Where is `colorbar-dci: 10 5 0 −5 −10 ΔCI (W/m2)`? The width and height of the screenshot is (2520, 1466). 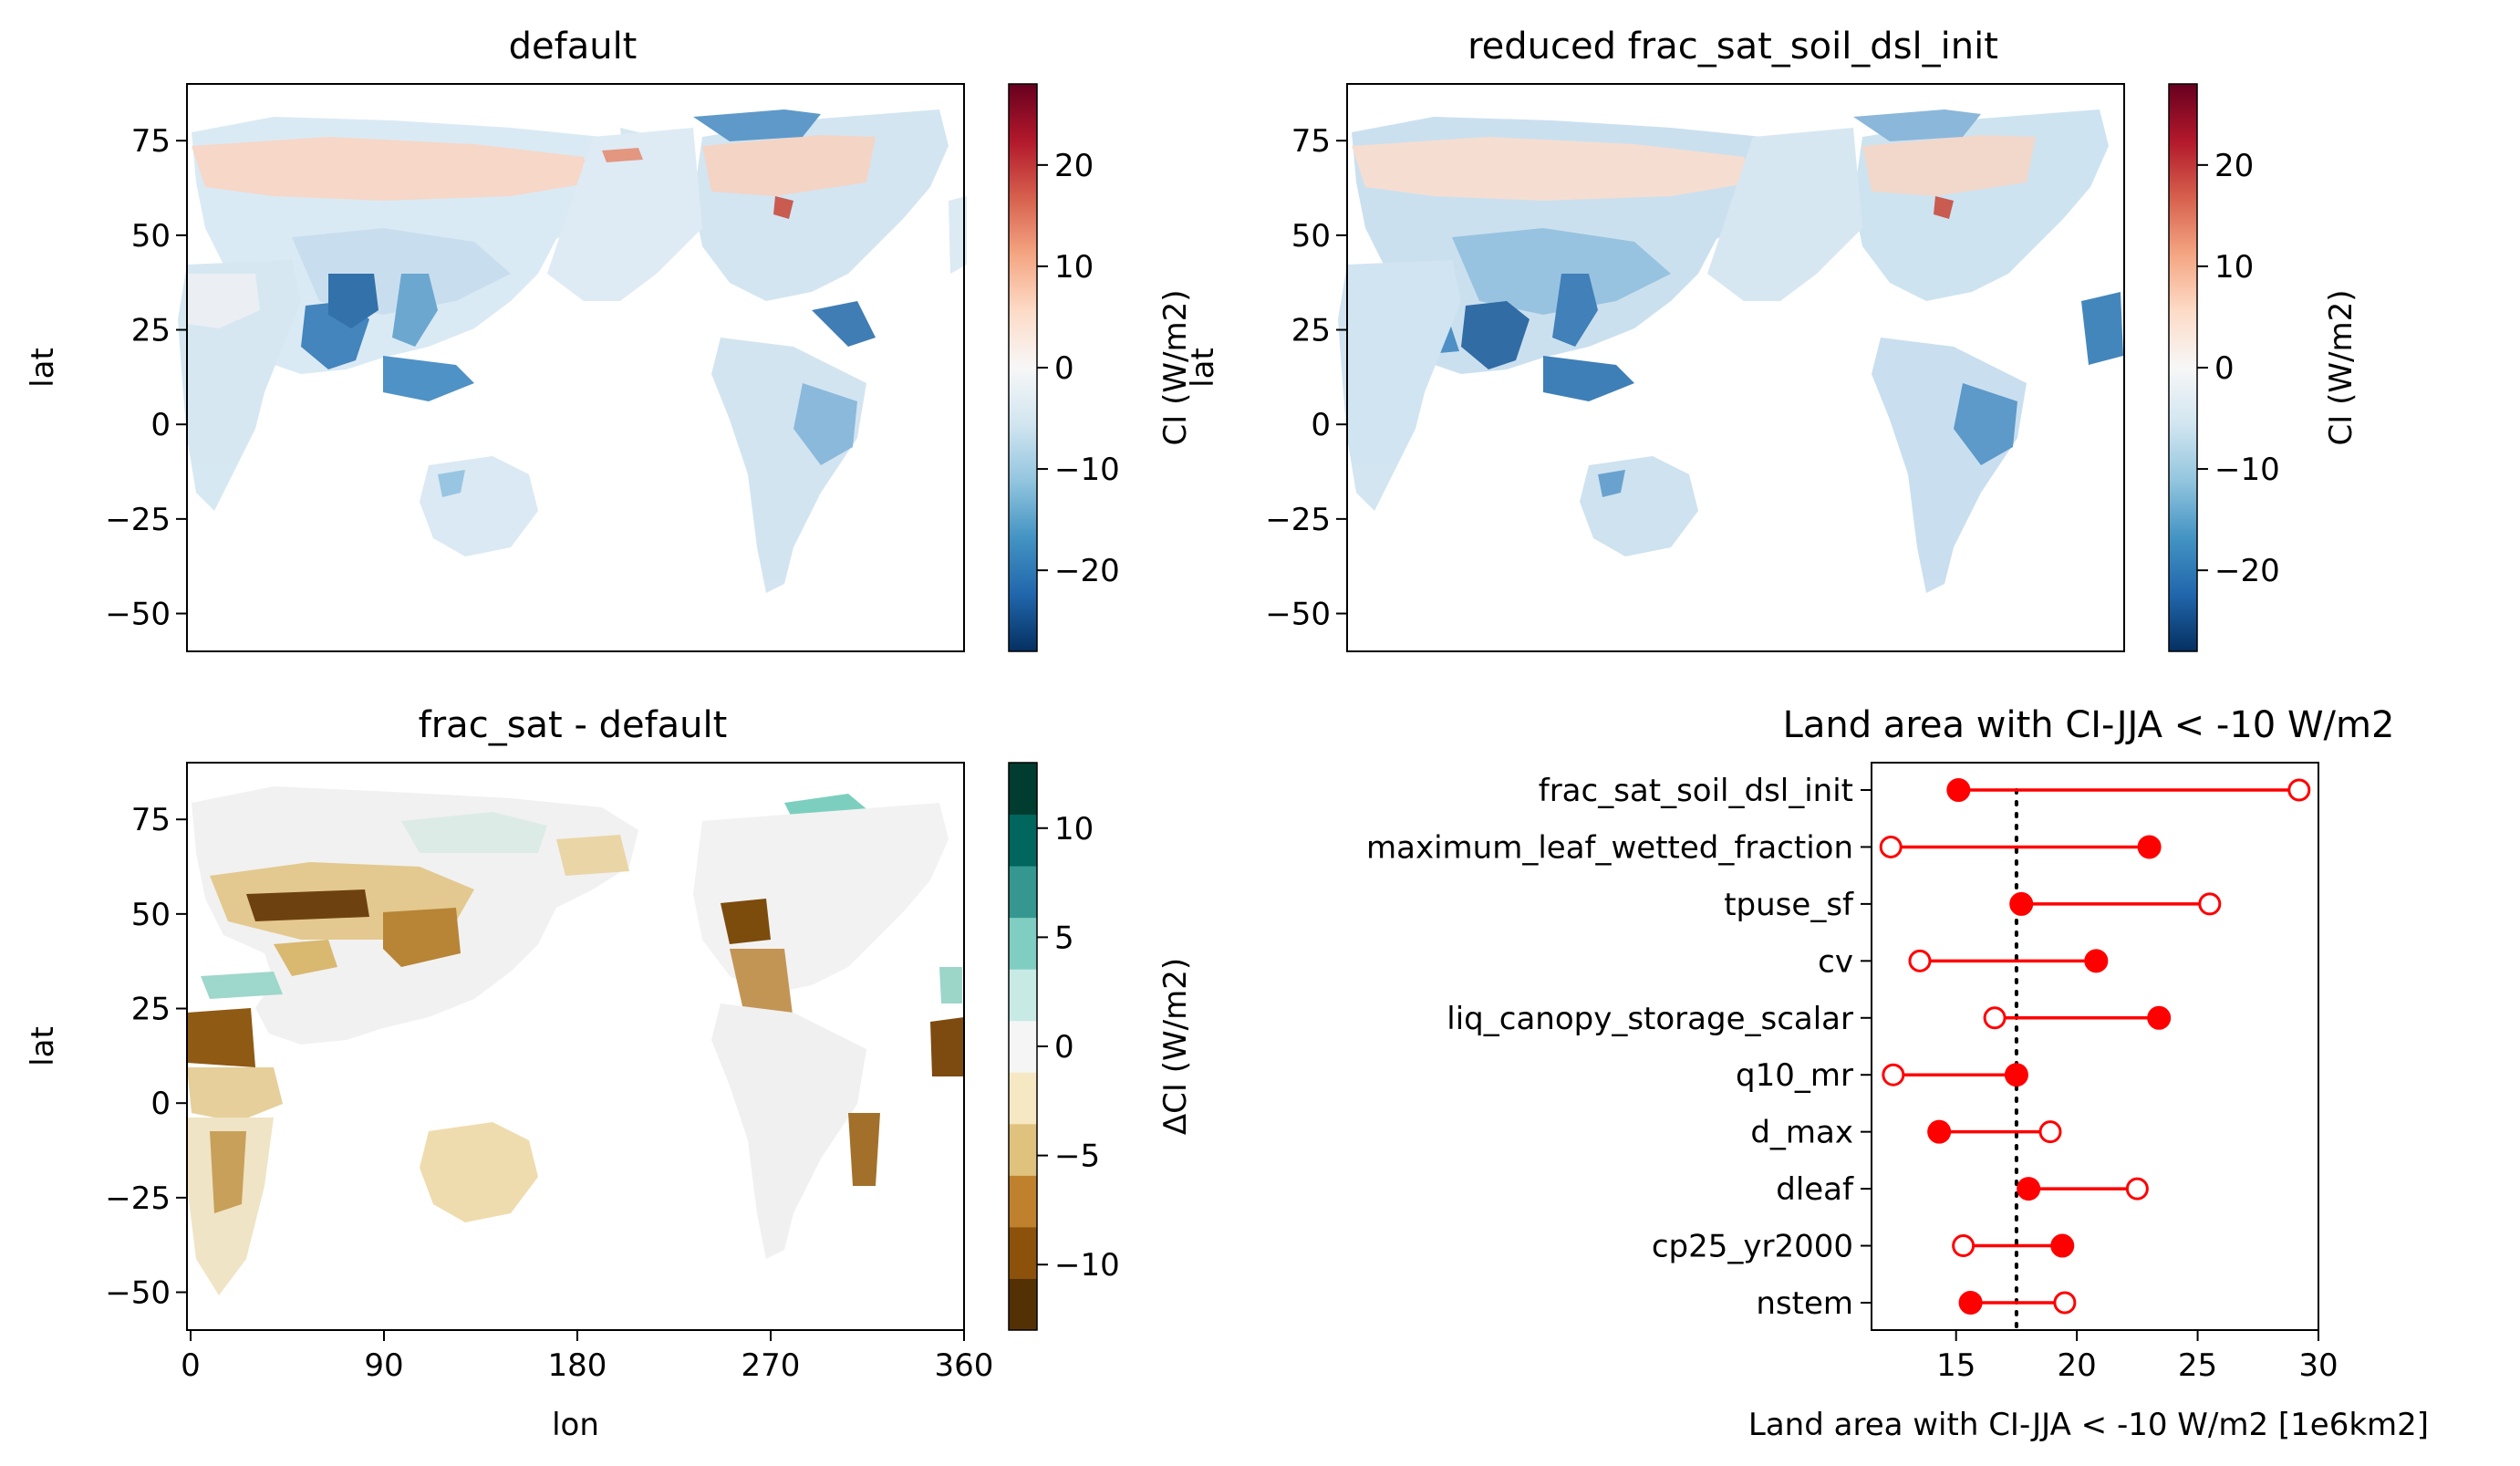 colorbar-dci: 10 5 0 −5 −10 ΔCI (W/m2) is located at coordinates (1101, 1046).